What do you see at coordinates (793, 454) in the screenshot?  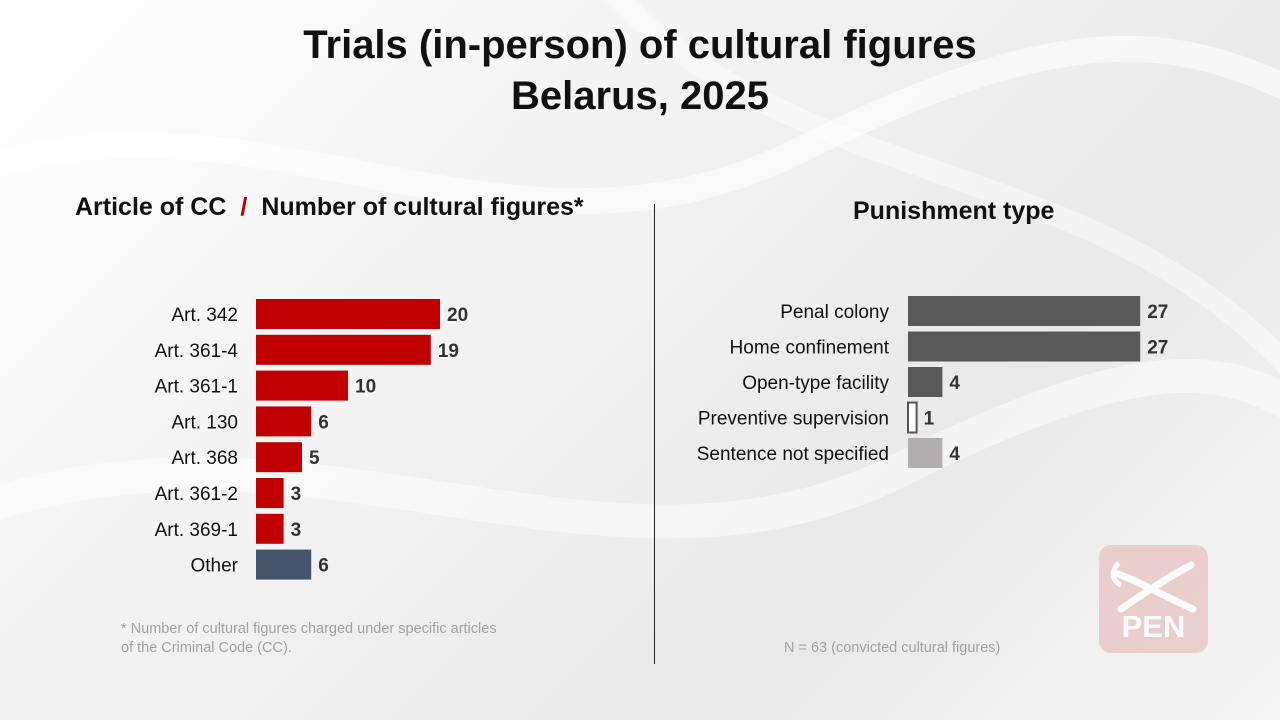 I see `punishment-category-label: Sentence not specified` at bounding box center [793, 454].